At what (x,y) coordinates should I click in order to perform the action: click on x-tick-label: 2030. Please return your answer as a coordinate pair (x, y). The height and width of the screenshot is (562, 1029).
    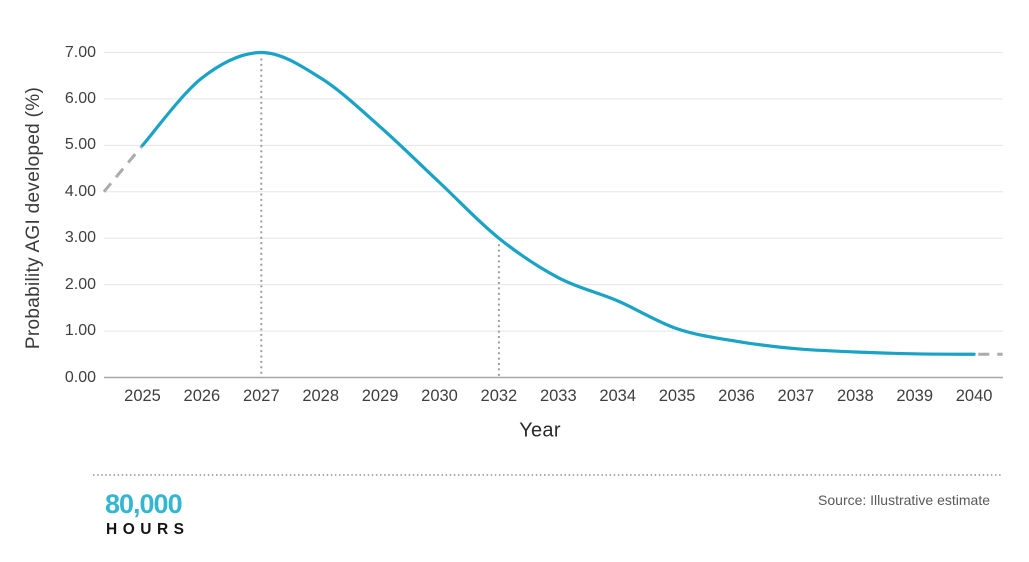
    Looking at the image, I should click on (439, 396).